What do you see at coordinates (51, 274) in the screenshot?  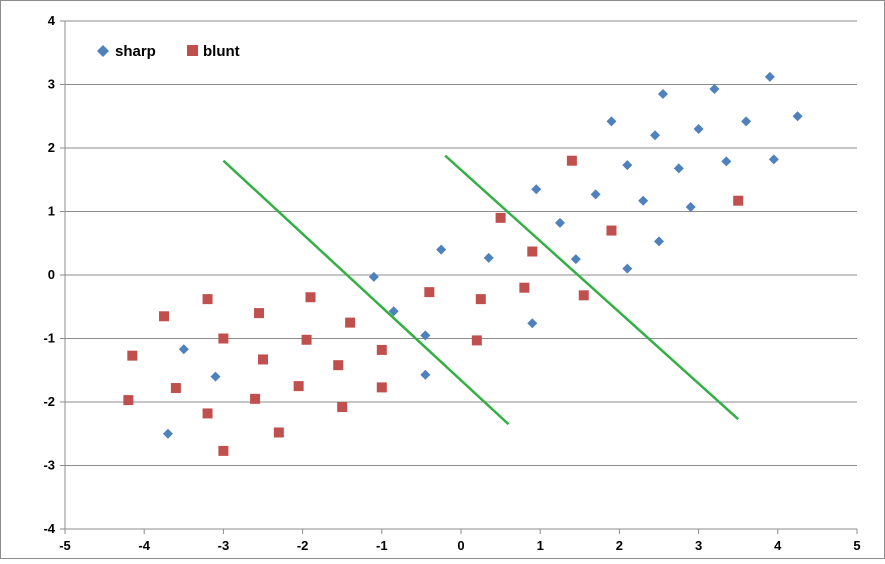 I see `y-tick-label: 0` at bounding box center [51, 274].